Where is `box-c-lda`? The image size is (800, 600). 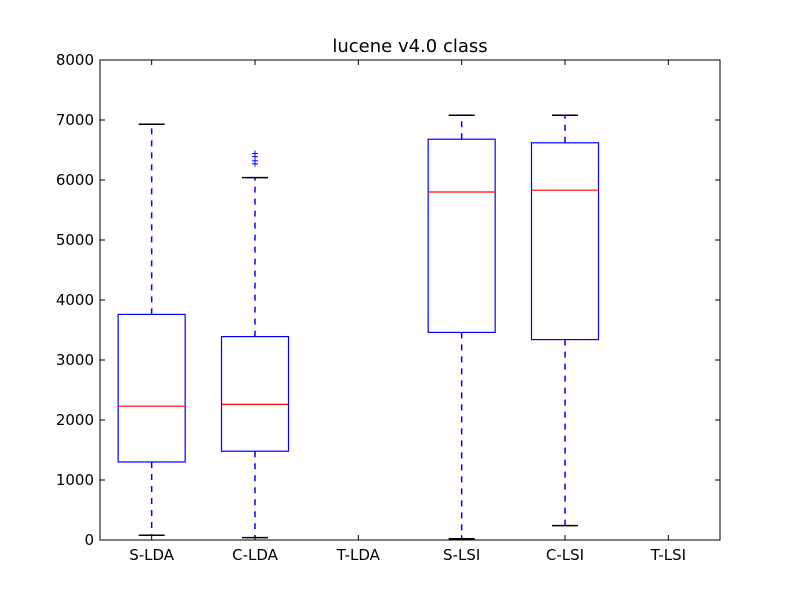
box-c-lda is located at coordinates (255, 344).